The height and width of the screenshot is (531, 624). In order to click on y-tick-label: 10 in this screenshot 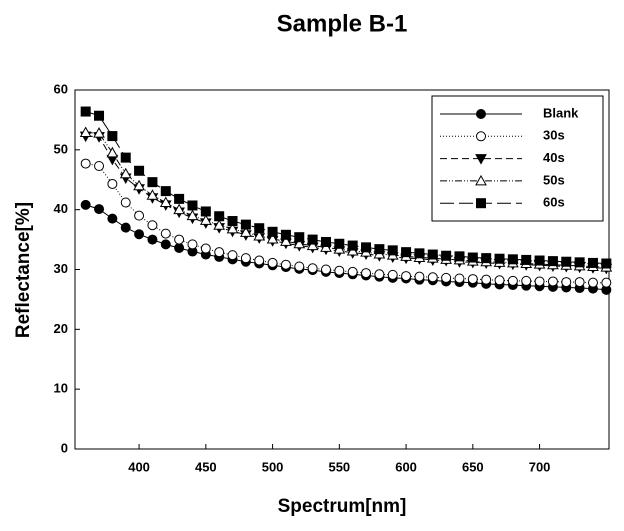, I will do `click(61, 388)`.